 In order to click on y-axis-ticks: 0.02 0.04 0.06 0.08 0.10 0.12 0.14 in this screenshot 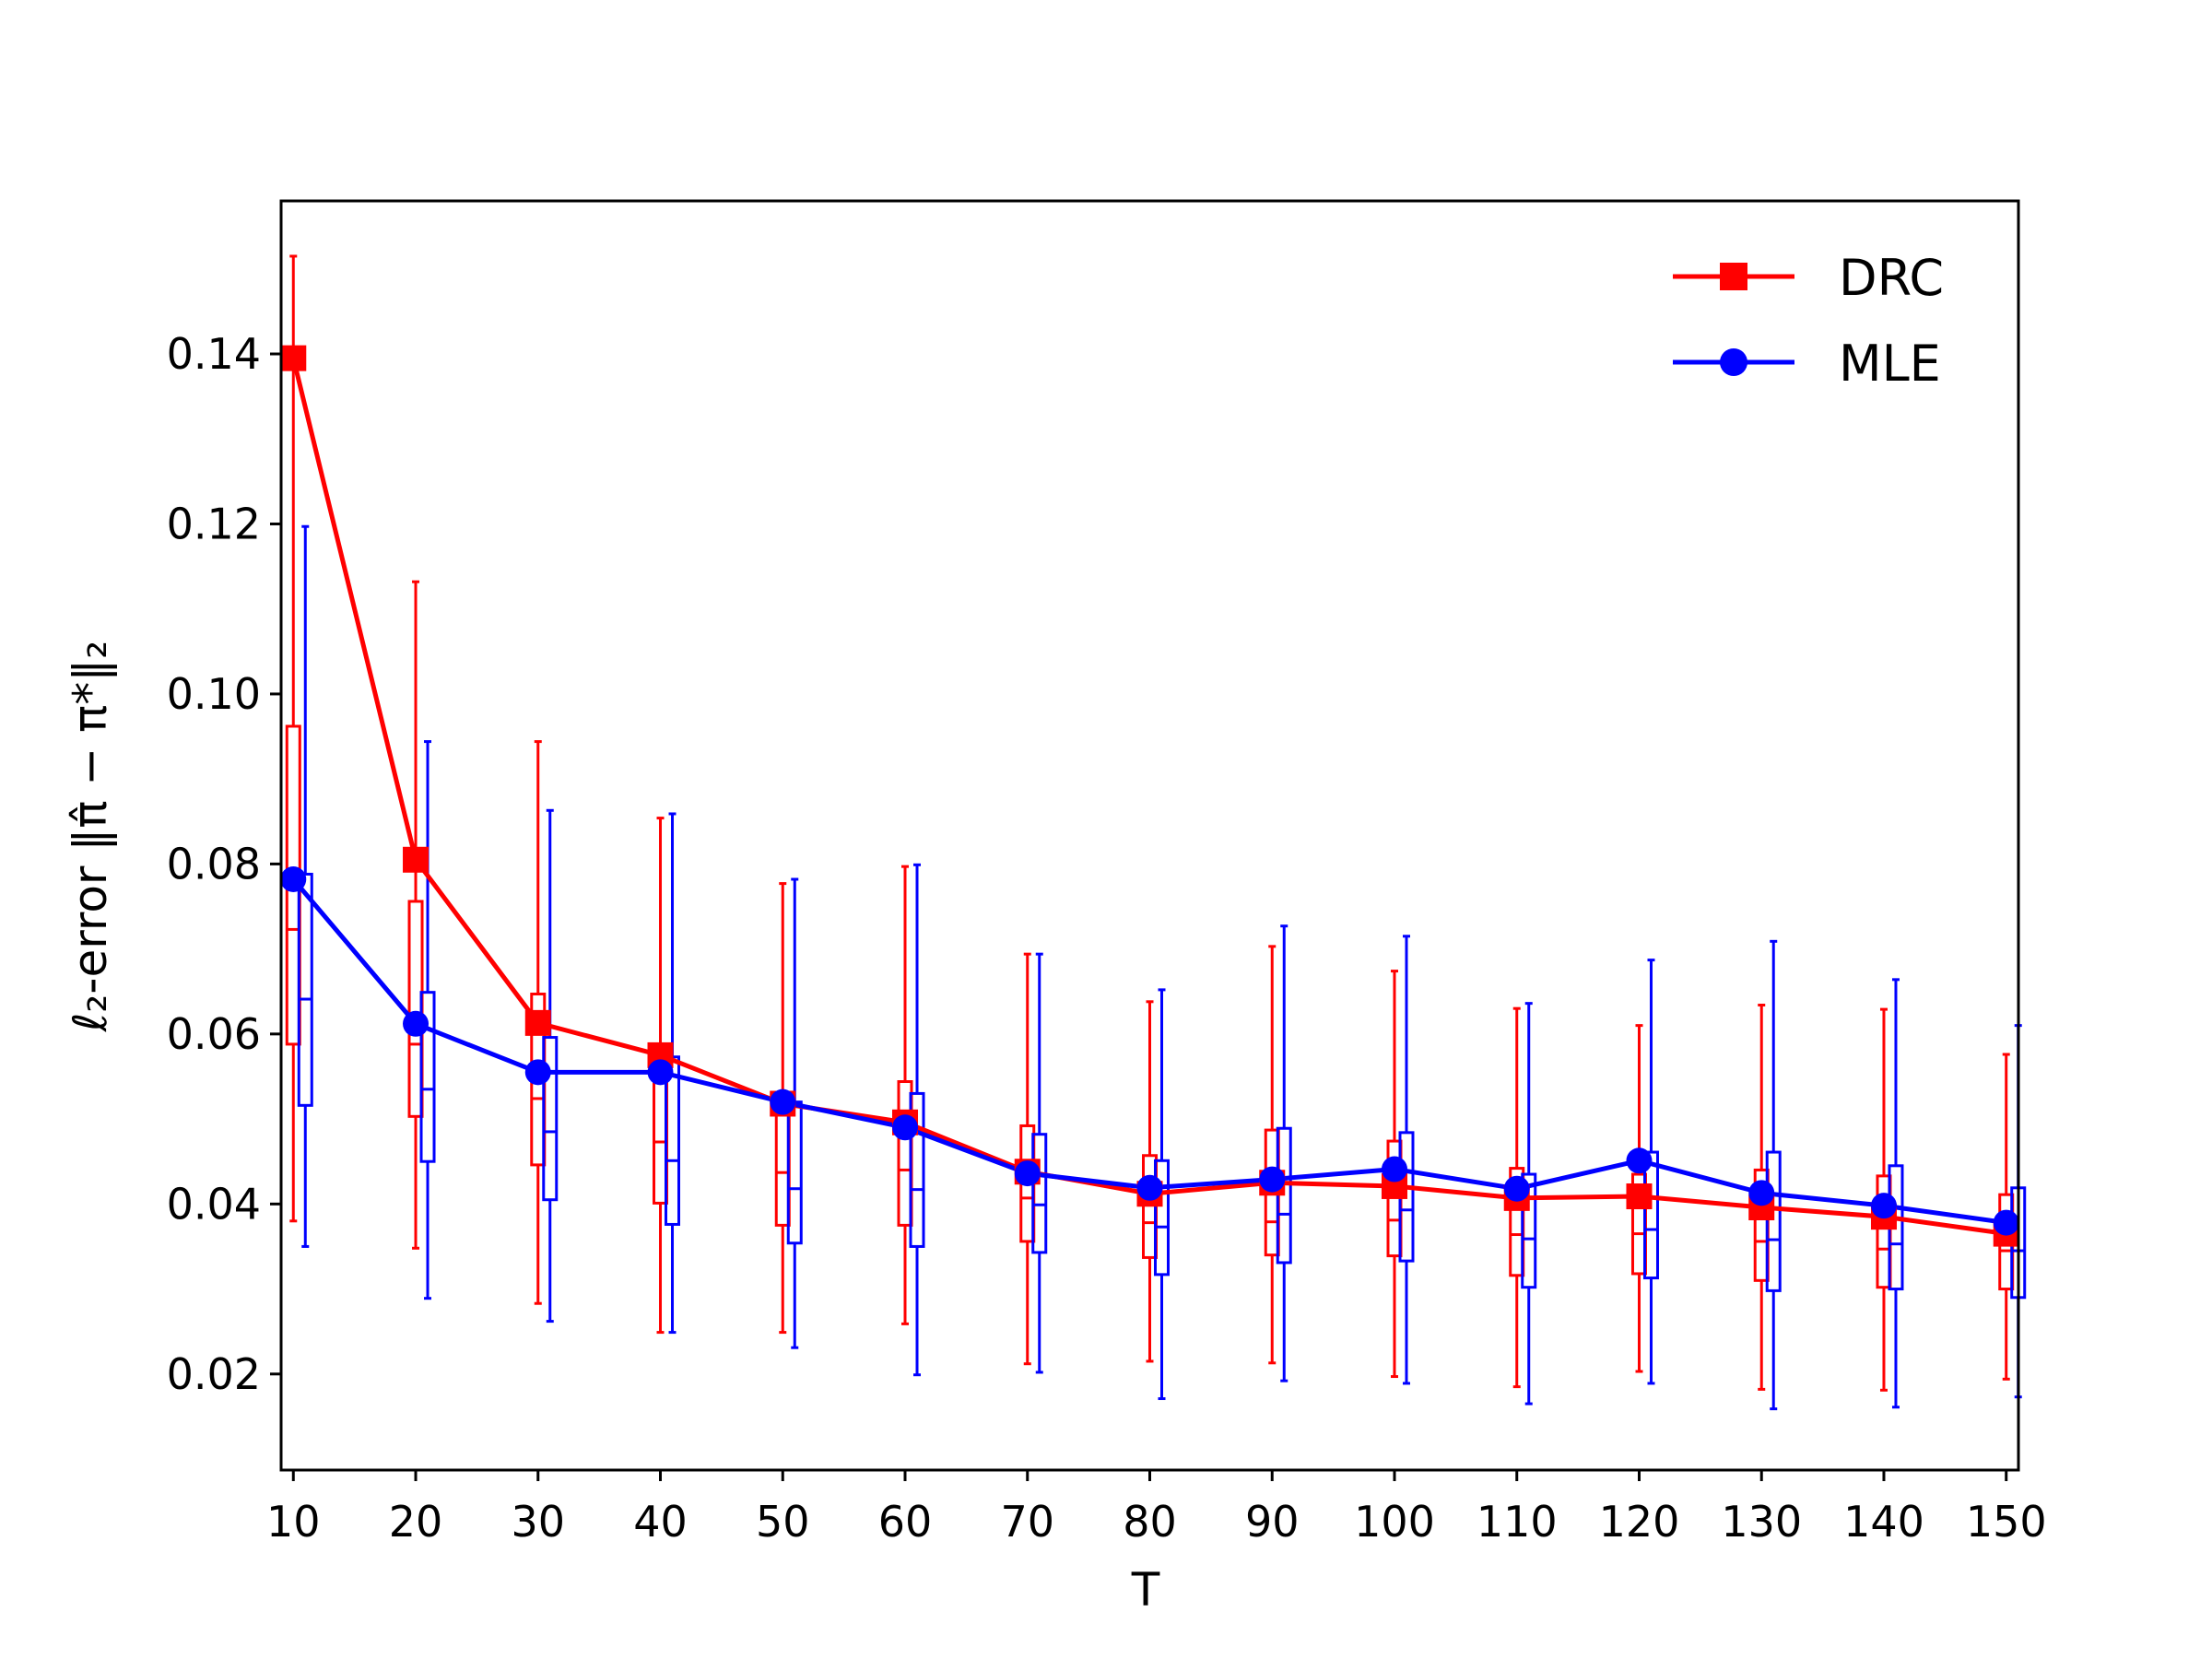, I will do `click(224, 864)`.